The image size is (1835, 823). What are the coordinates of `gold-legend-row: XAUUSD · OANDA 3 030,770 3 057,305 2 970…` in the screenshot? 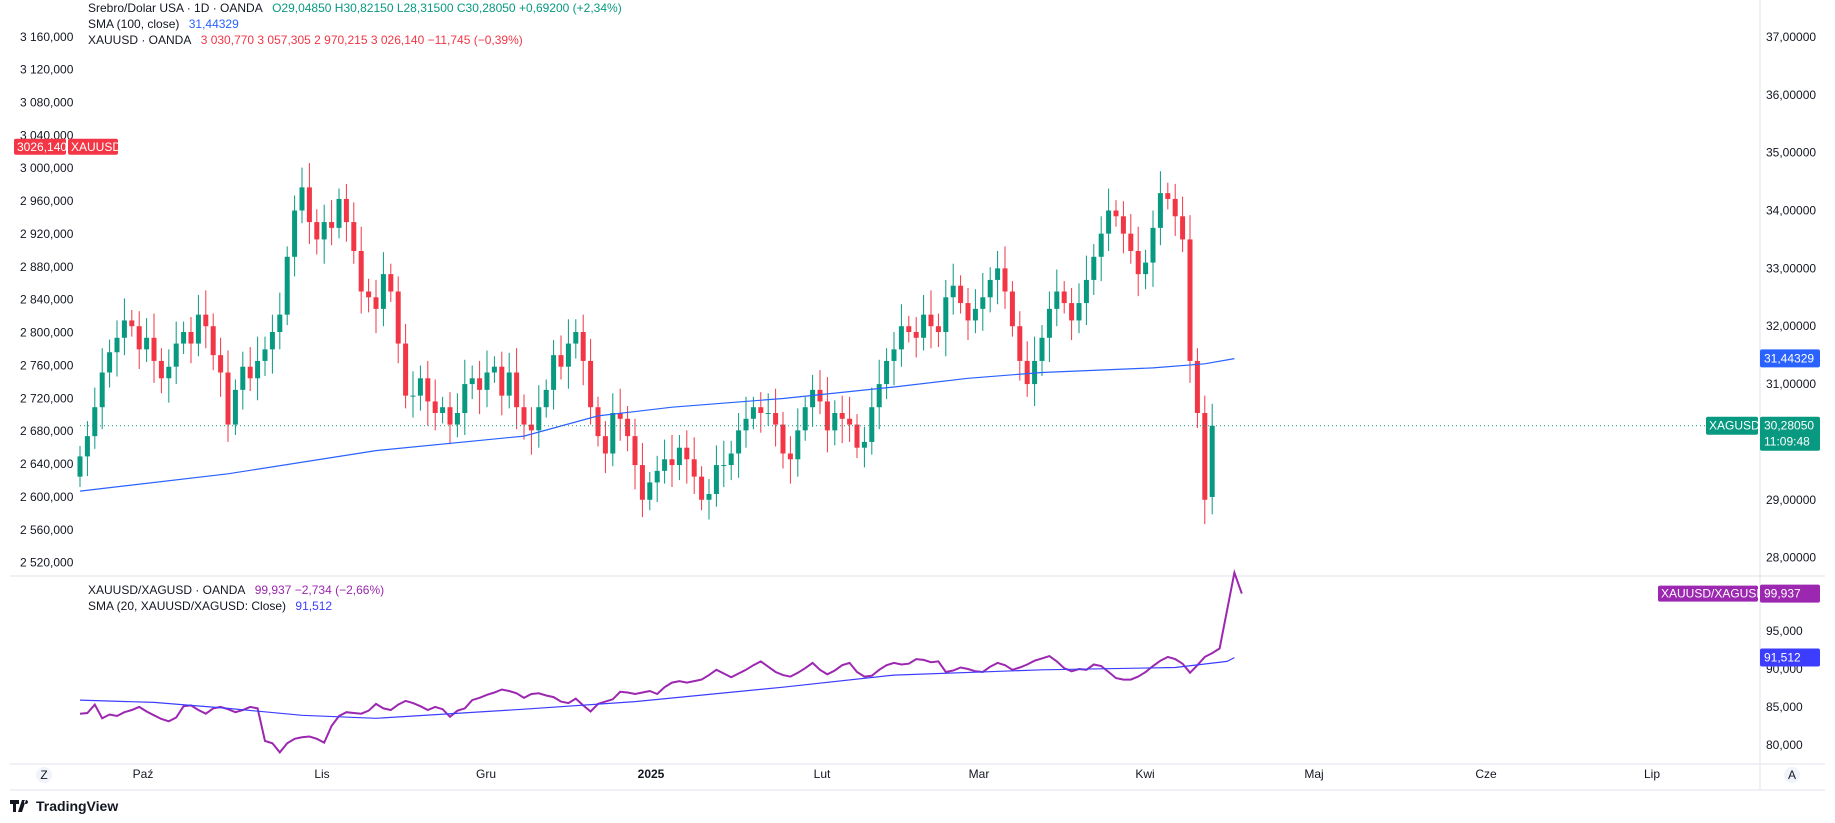 It's located at (358, 40).